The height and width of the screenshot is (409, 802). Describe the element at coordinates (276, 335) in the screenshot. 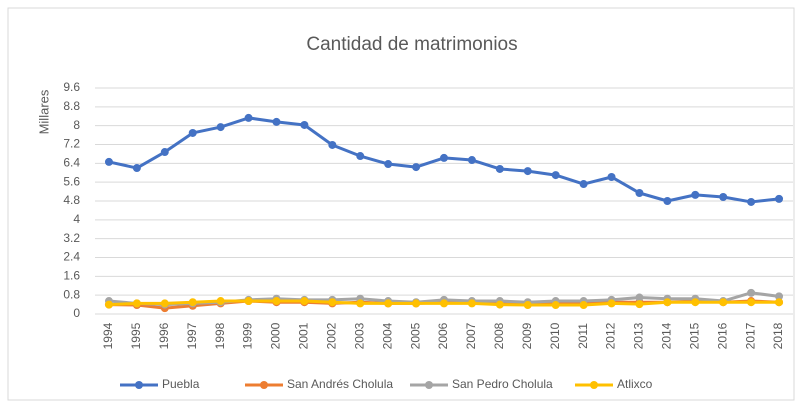

I see `x-tick-label: 2000` at that location.